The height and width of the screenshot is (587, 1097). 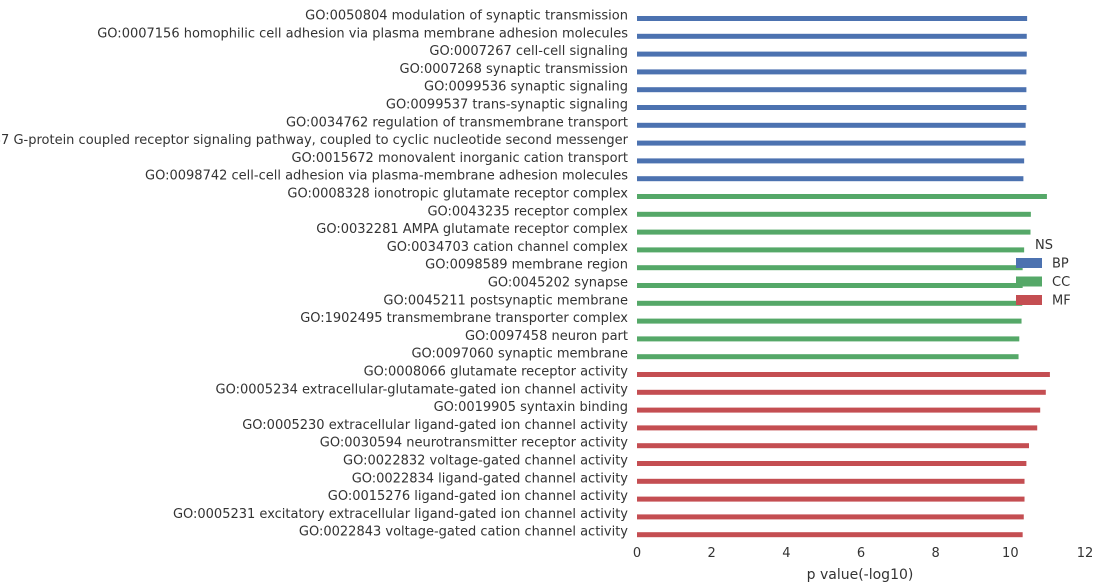 What do you see at coordinates (546, 336) in the screenshot?
I see `category-label: GO:0097458 neuron part` at bounding box center [546, 336].